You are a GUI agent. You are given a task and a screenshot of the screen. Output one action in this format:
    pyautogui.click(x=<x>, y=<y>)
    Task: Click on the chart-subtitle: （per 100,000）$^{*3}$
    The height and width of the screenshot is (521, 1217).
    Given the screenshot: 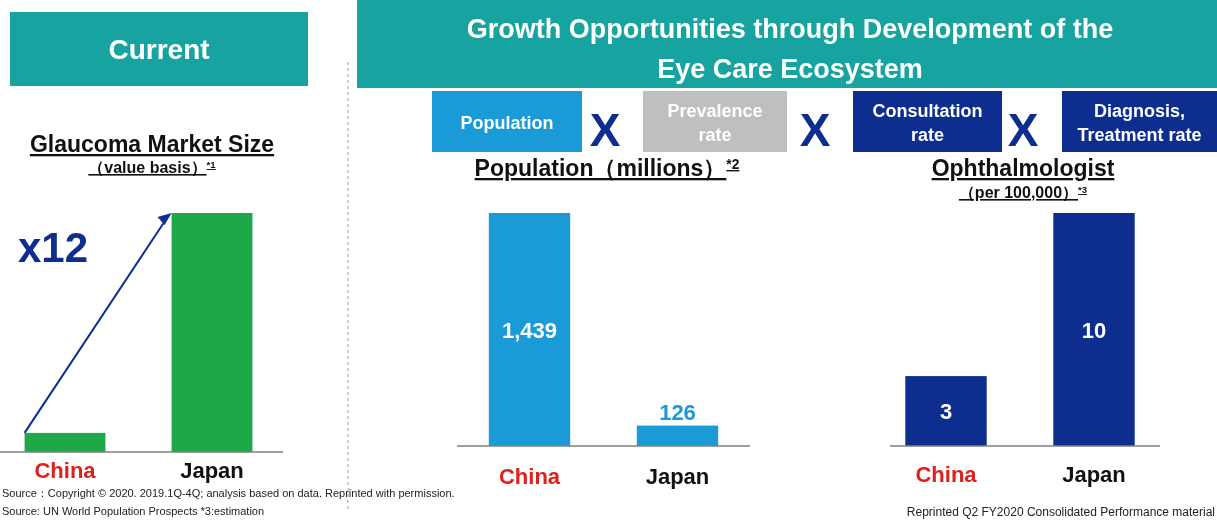 What is the action you would take?
    pyautogui.click(x=1023, y=192)
    